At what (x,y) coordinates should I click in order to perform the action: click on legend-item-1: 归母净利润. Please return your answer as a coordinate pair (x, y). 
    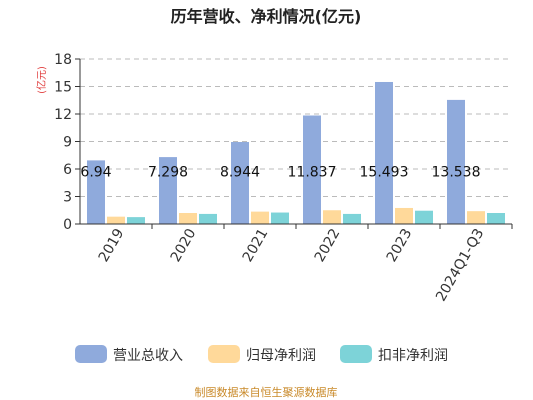
    Looking at the image, I should click on (262, 354).